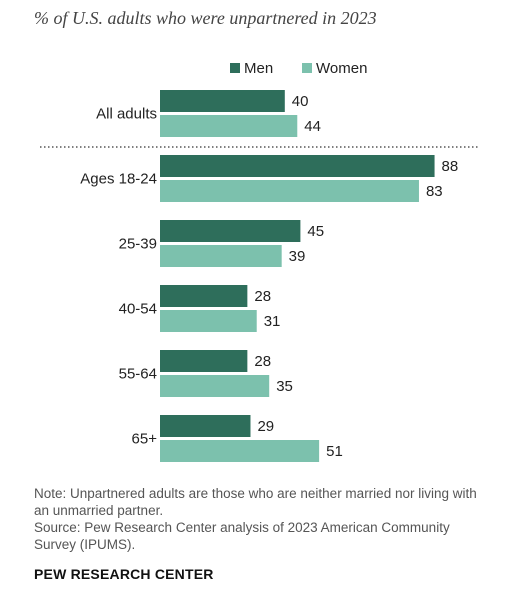 The image size is (517, 596). I want to click on brand-label: PEW RESEARCH CENTER, so click(124, 574).